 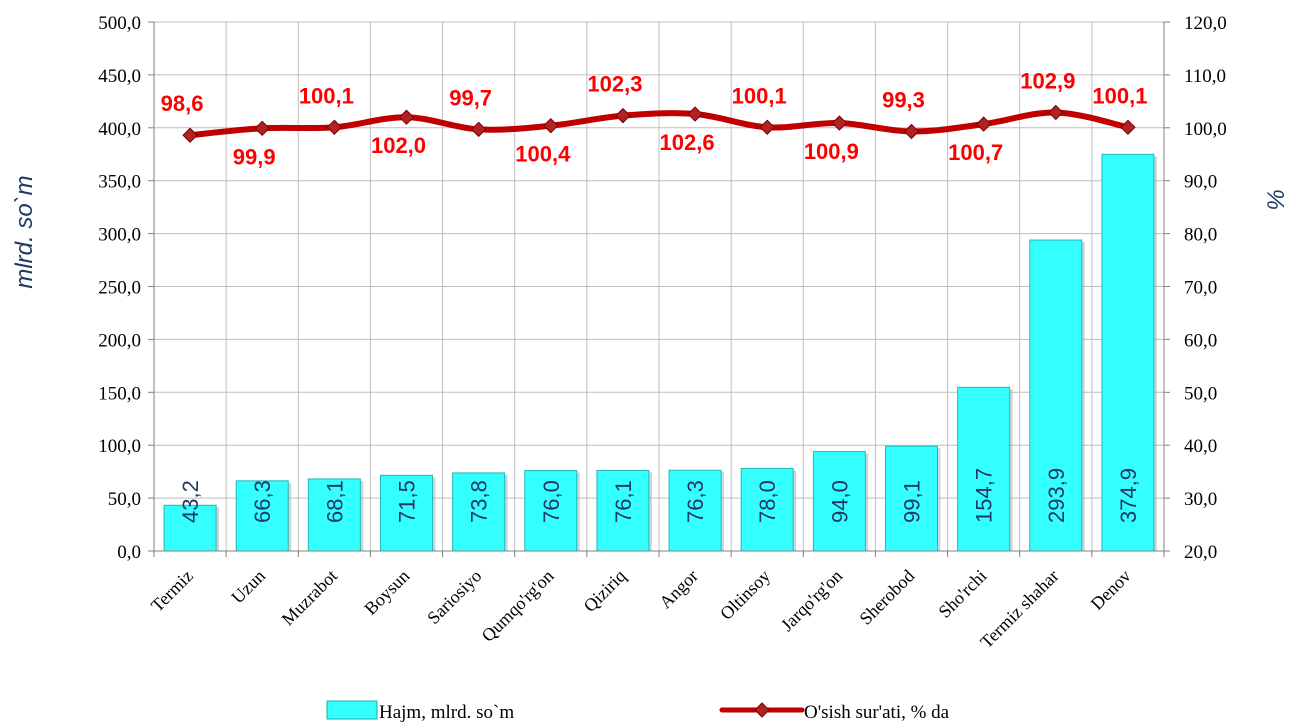 What do you see at coordinates (1056, 495) in the screenshot?
I see `bar-value-label: 293,9` at bounding box center [1056, 495].